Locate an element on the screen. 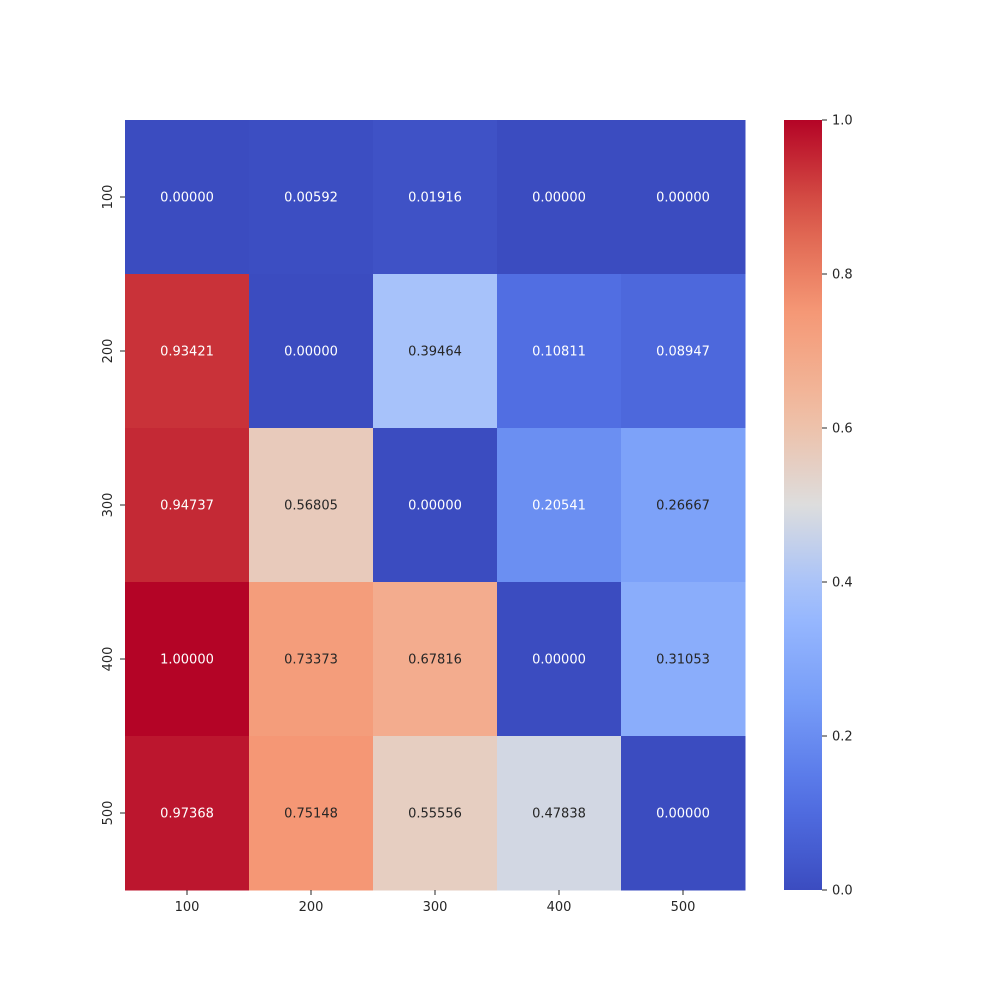 The width and height of the screenshot is (1000, 1000). cell-value-label: 0.73373 is located at coordinates (311, 660).